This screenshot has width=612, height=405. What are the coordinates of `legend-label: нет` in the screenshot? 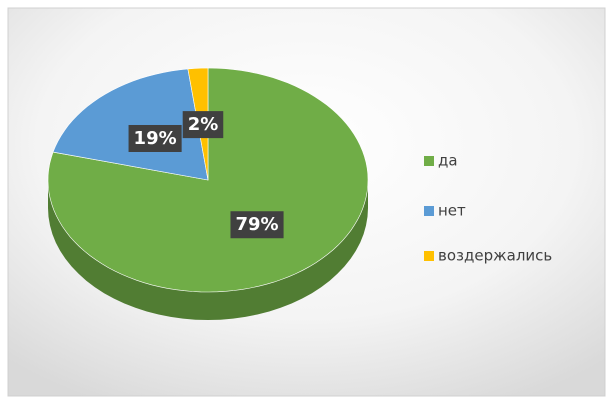 It's located at (452, 211).